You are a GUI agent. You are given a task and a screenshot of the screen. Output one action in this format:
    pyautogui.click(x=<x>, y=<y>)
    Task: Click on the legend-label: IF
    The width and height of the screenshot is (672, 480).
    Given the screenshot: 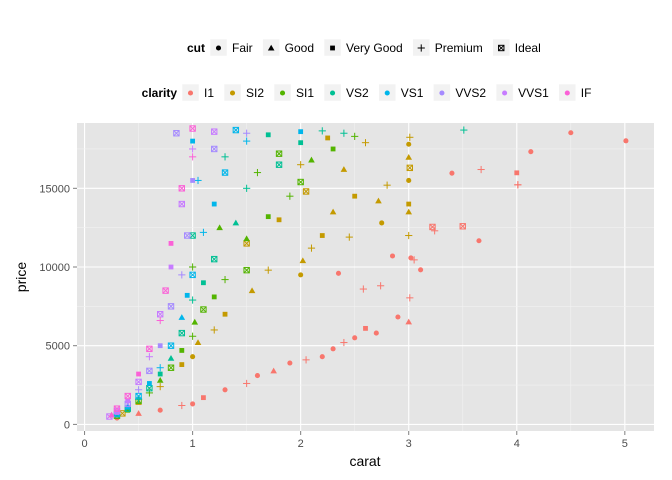 What is the action you would take?
    pyautogui.click(x=586, y=93)
    